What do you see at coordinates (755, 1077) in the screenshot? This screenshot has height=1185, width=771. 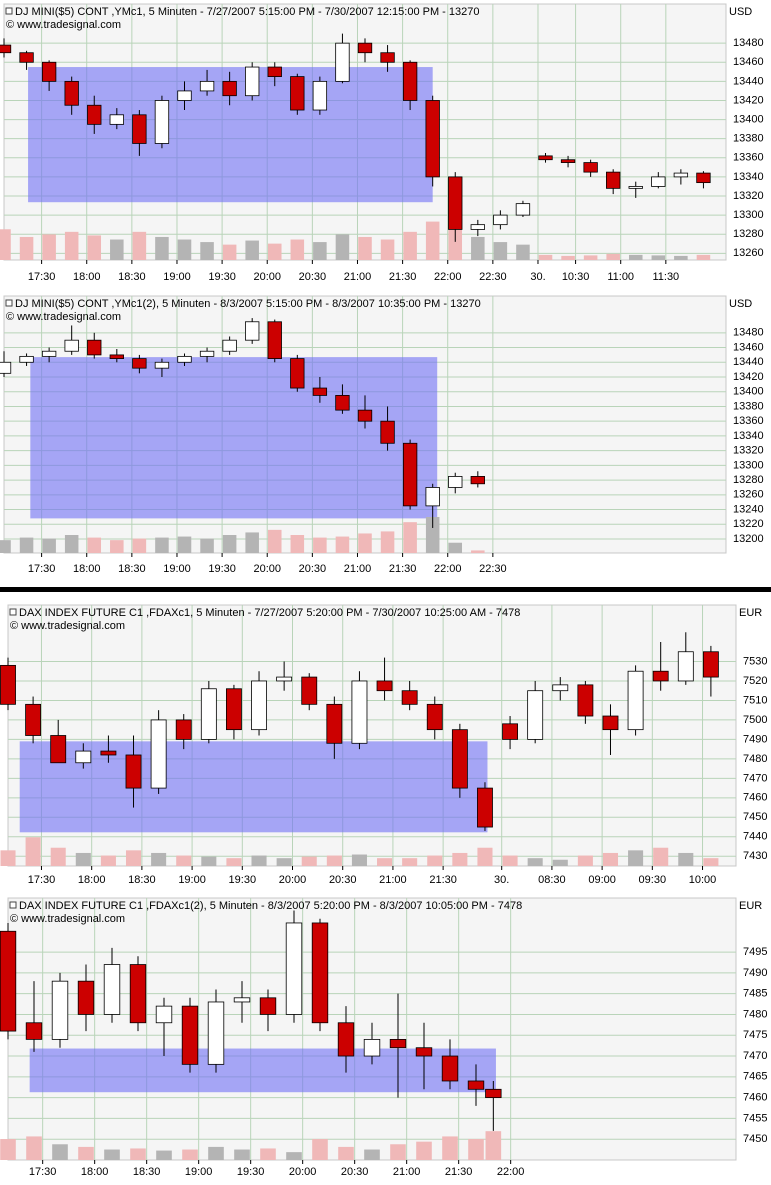 I see `y-tick-label: 7465` at bounding box center [755, 1077].